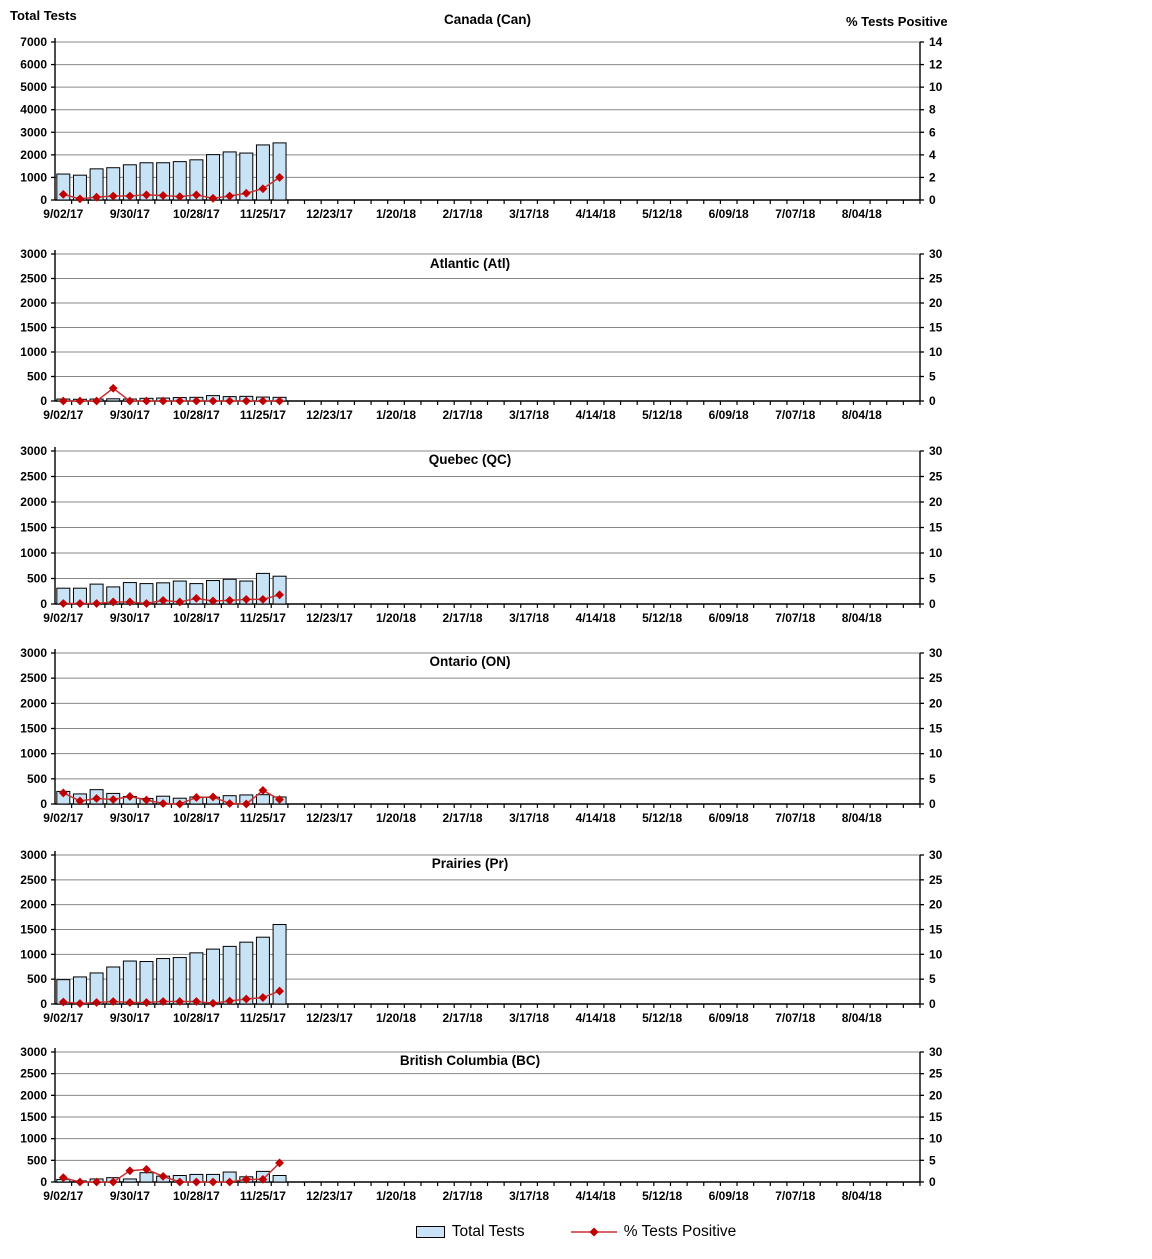 This screenshot has height=1259, width=1152. I want to click on svg-text: 2, so click(932, 177).